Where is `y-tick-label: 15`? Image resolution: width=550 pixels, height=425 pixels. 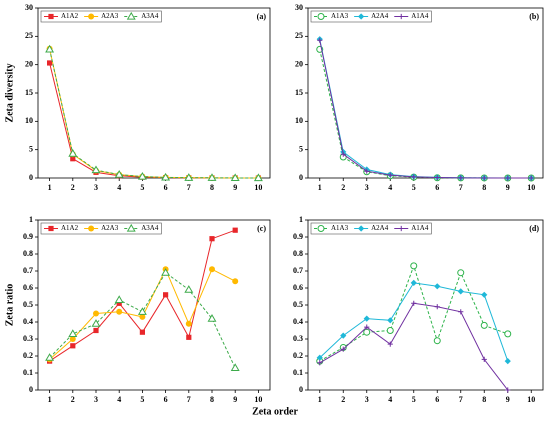
y-tick-label: 15 is located at coordinates (299, 92).